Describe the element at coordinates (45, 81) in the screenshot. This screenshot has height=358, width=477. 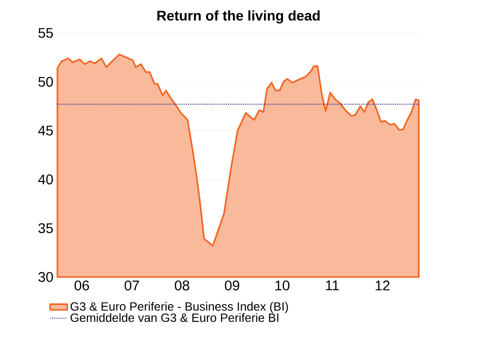
I see `y-tick-label: 50` at that location.